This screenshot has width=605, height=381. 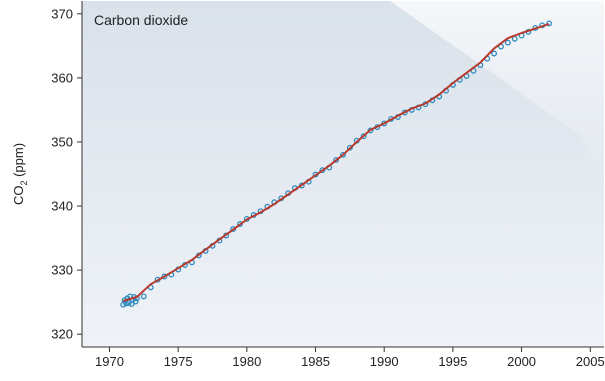 What do you see at coordinates (62, 77) in the screenshot?
I see `y-tick-label: 360` at bounding box center [62, 77].